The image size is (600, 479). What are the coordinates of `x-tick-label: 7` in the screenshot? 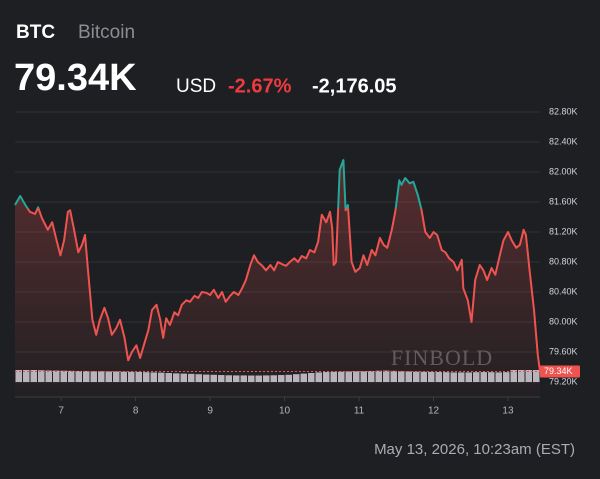 It's located at (61, 411).